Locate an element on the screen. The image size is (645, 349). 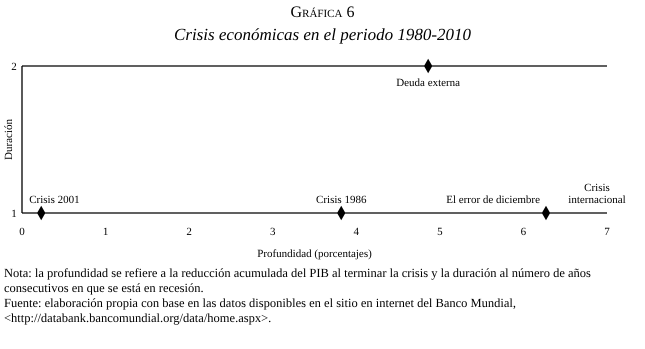
annotation: Deuda externa is located at coordinates (428, 83).